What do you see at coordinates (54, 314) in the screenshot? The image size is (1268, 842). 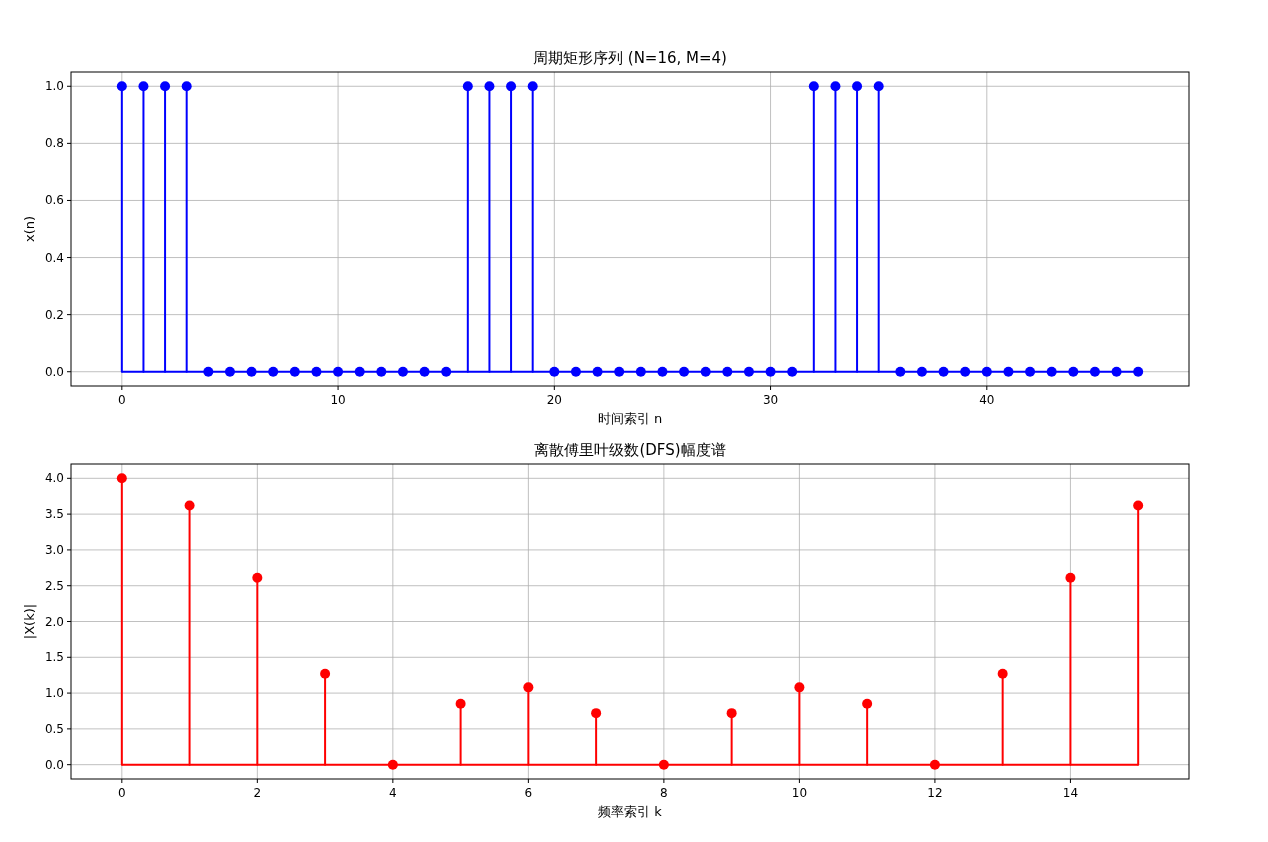 I see `y-tick-label: 0.2` at bounding box center [54, 314].